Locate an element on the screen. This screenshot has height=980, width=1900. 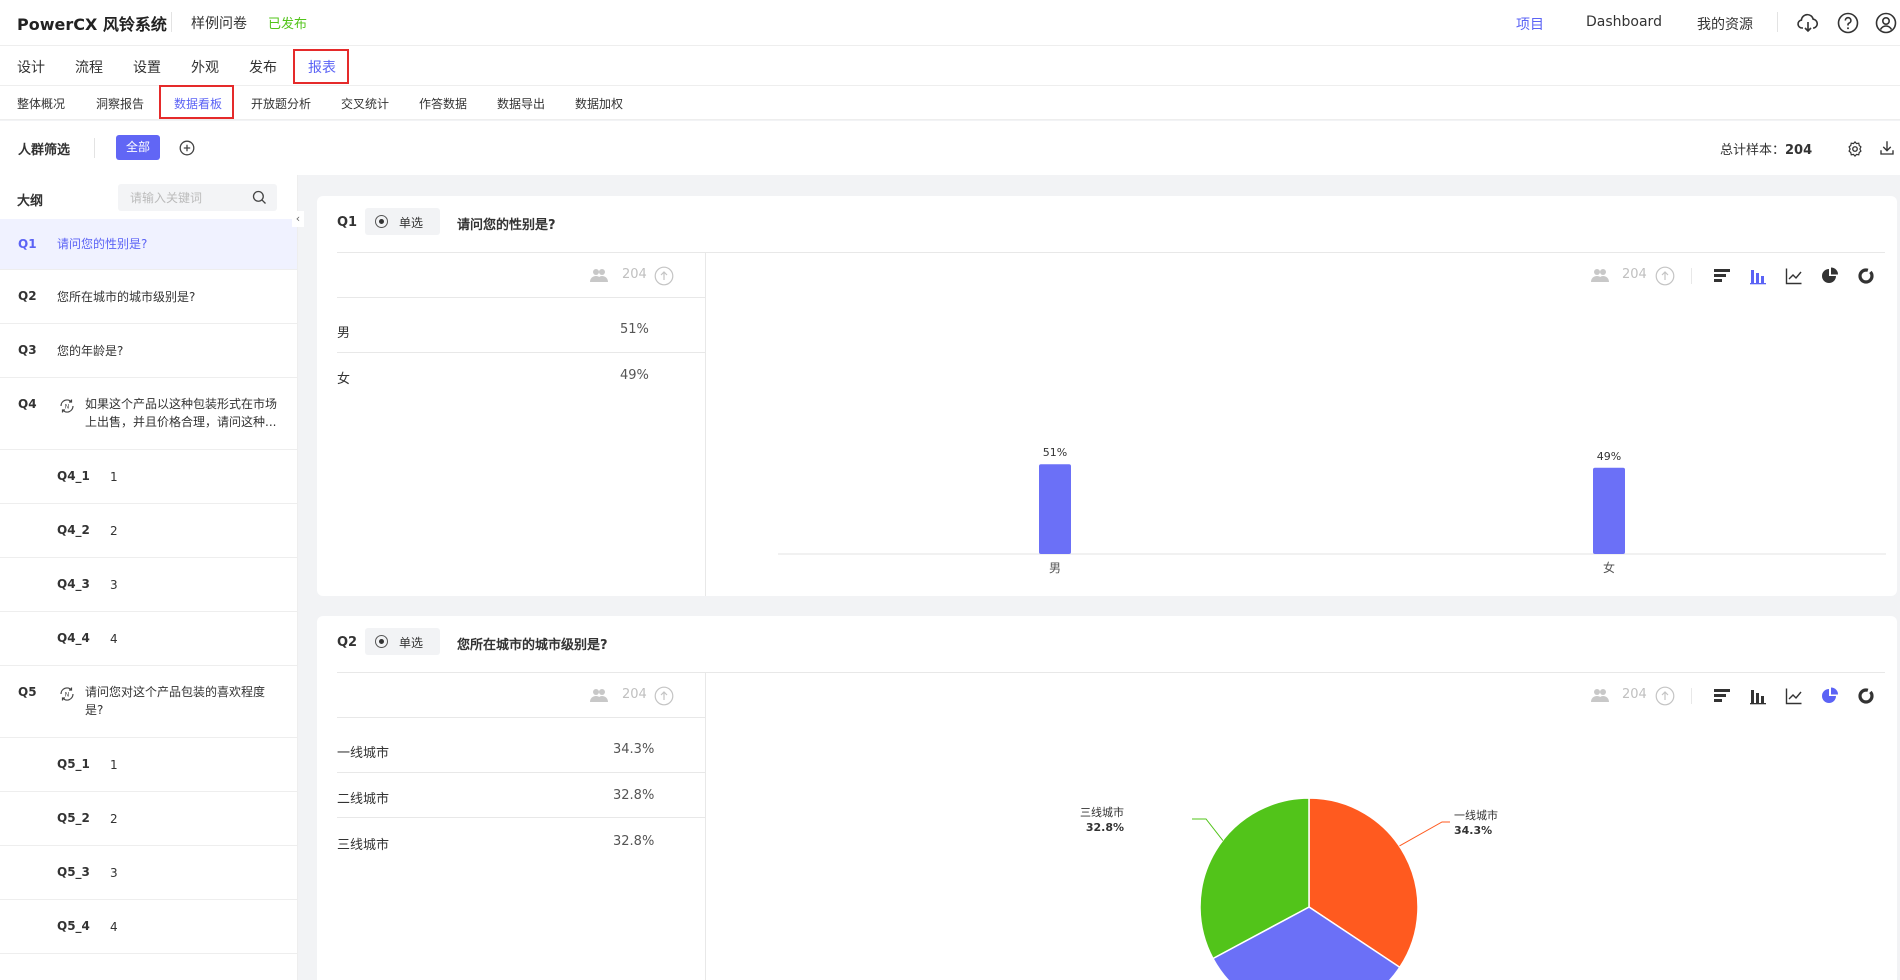
subtab-open-question-analysis: 开放题分析 is located at coordinates (281, 104).